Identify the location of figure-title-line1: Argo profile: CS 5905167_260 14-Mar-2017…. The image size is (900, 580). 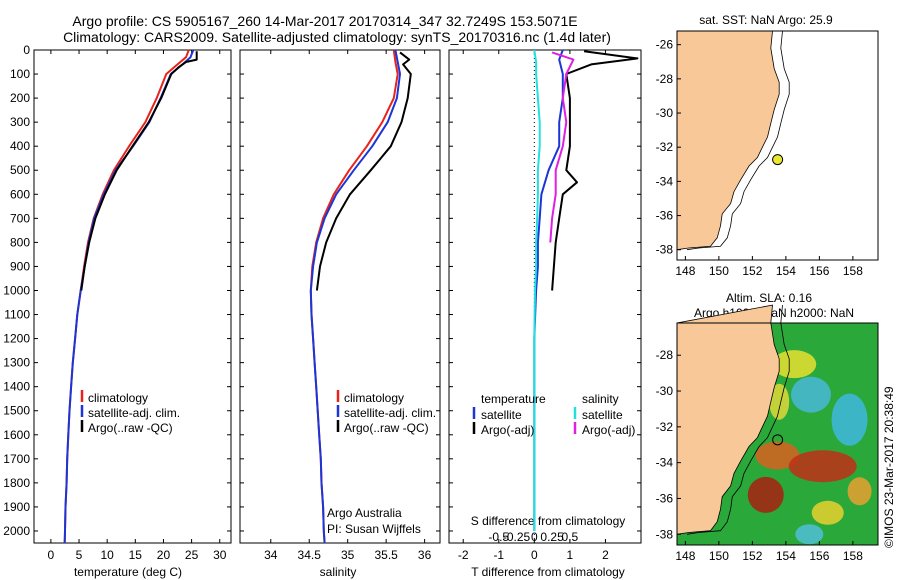
(324, 21).